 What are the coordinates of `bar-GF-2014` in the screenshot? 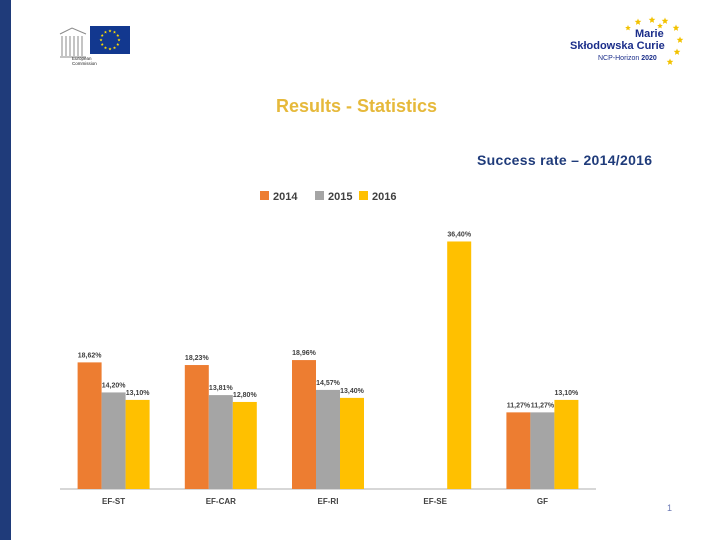 It's located at (518, 450).